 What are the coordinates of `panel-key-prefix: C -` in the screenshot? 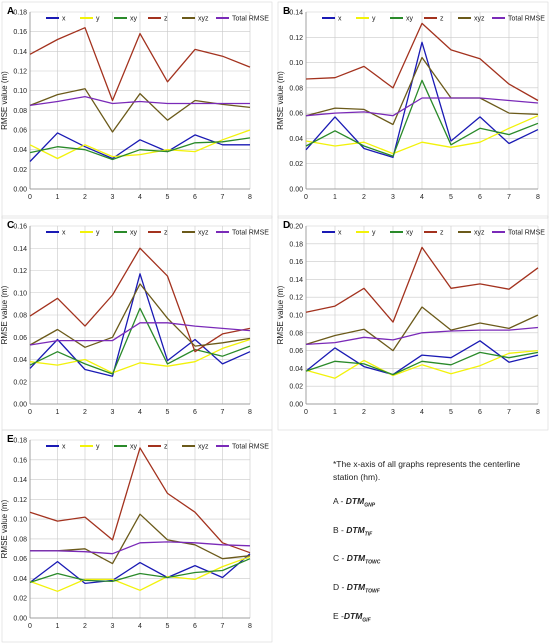 It's located at (340, 558).